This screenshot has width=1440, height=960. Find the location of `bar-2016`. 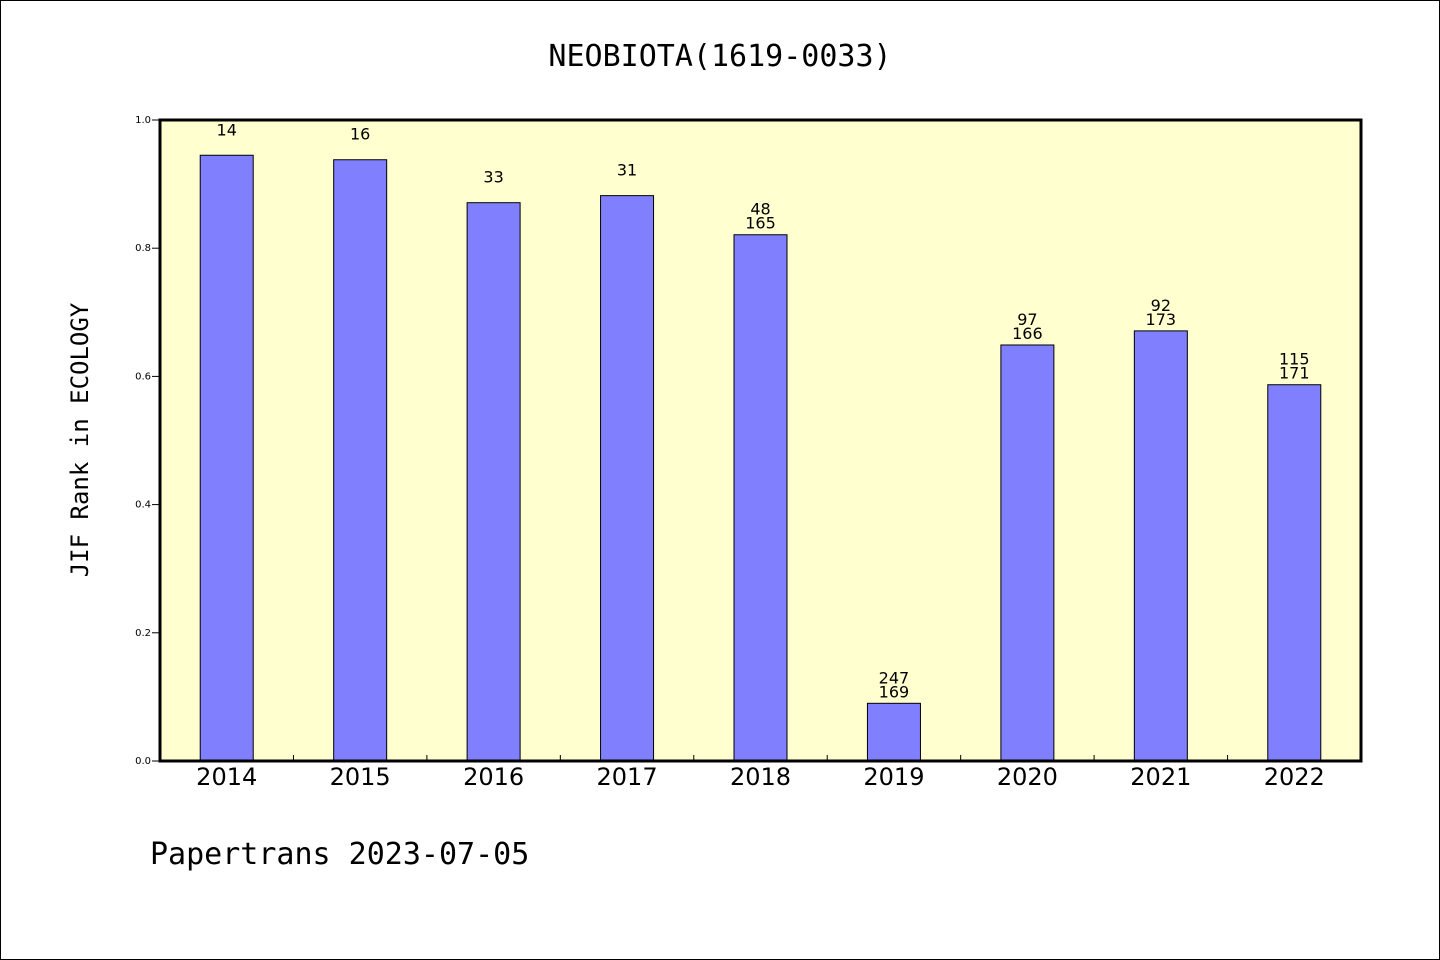

bar-2016 is located at coordinates (493, 482).